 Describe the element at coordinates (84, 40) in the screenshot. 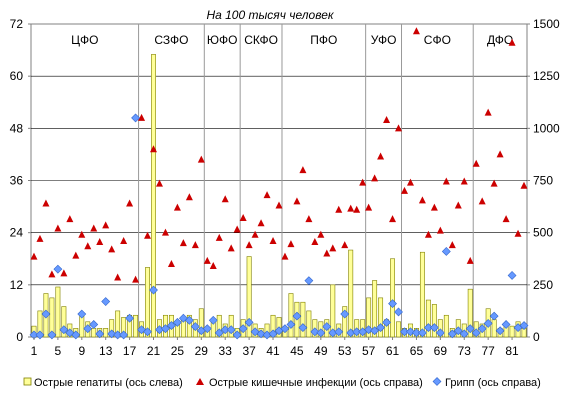

I see `region-label: ЦФО` at that location.